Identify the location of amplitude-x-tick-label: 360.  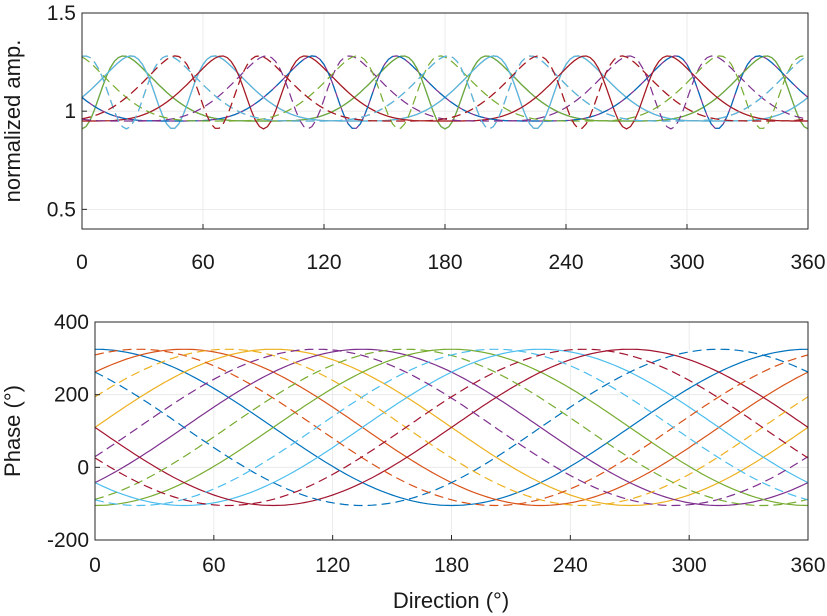
(807, 262).